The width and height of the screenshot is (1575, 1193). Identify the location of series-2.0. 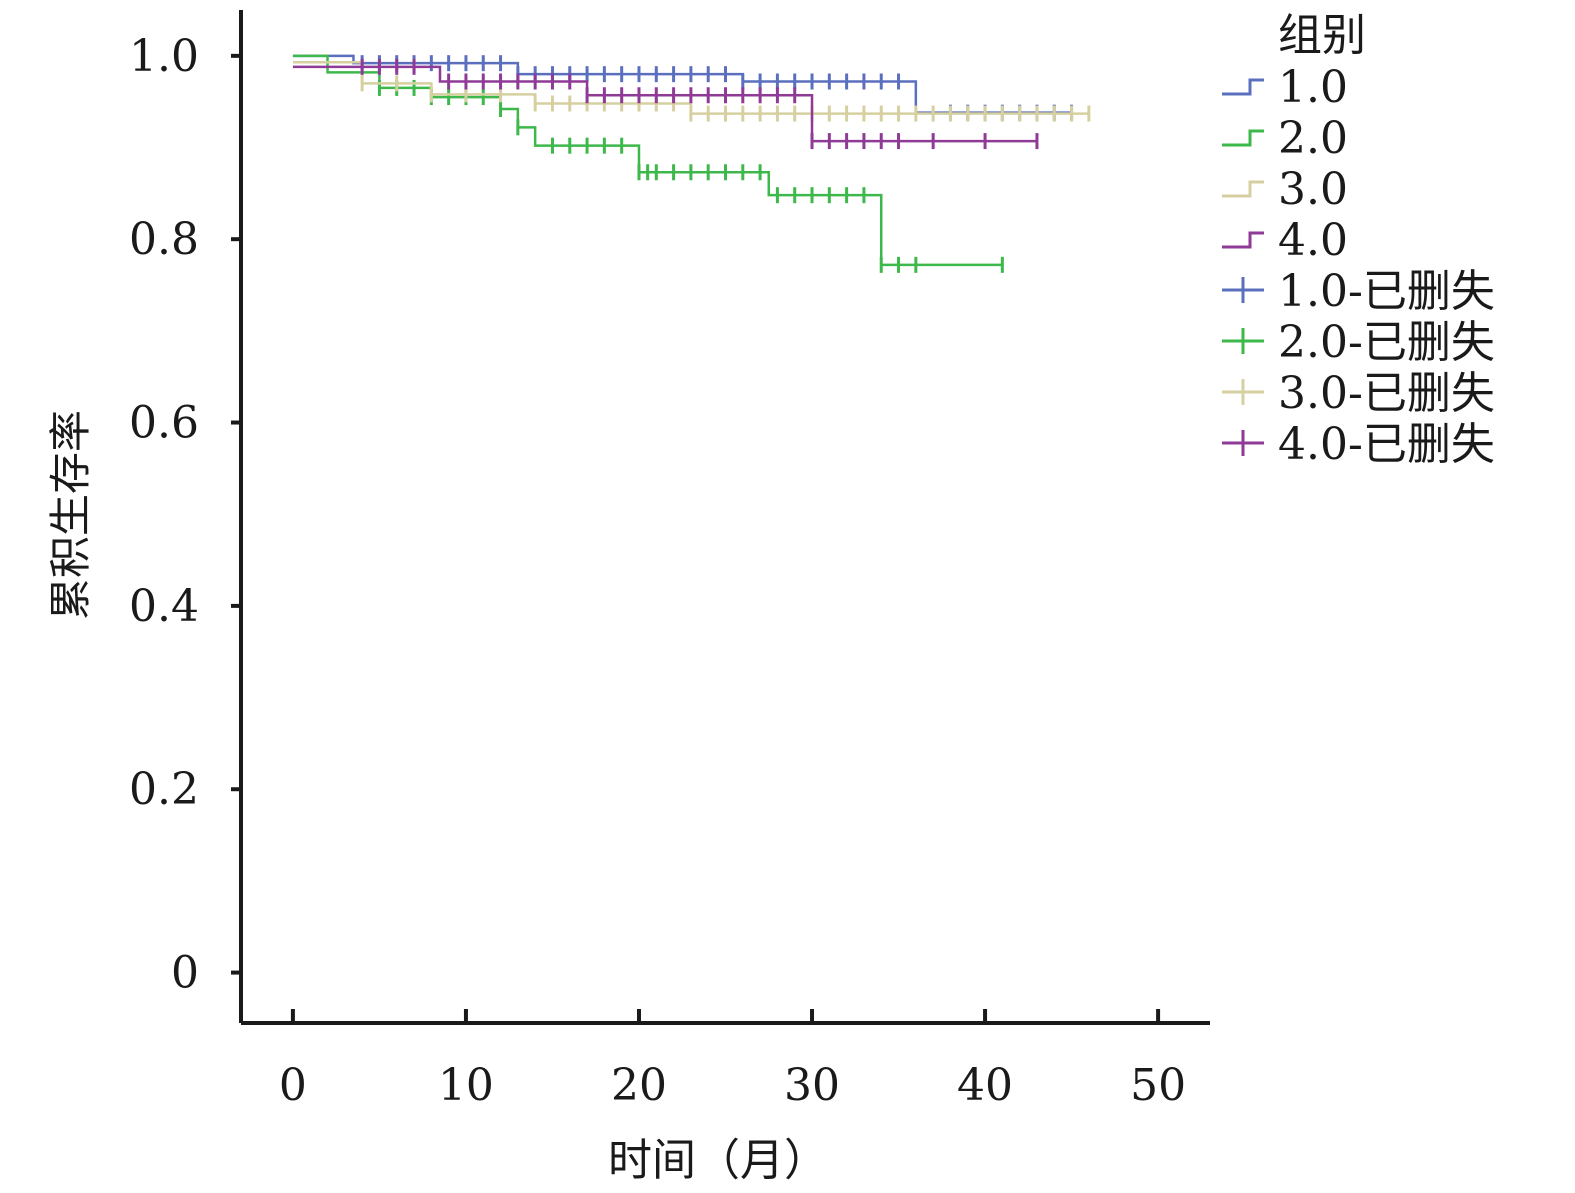
(648, 163).